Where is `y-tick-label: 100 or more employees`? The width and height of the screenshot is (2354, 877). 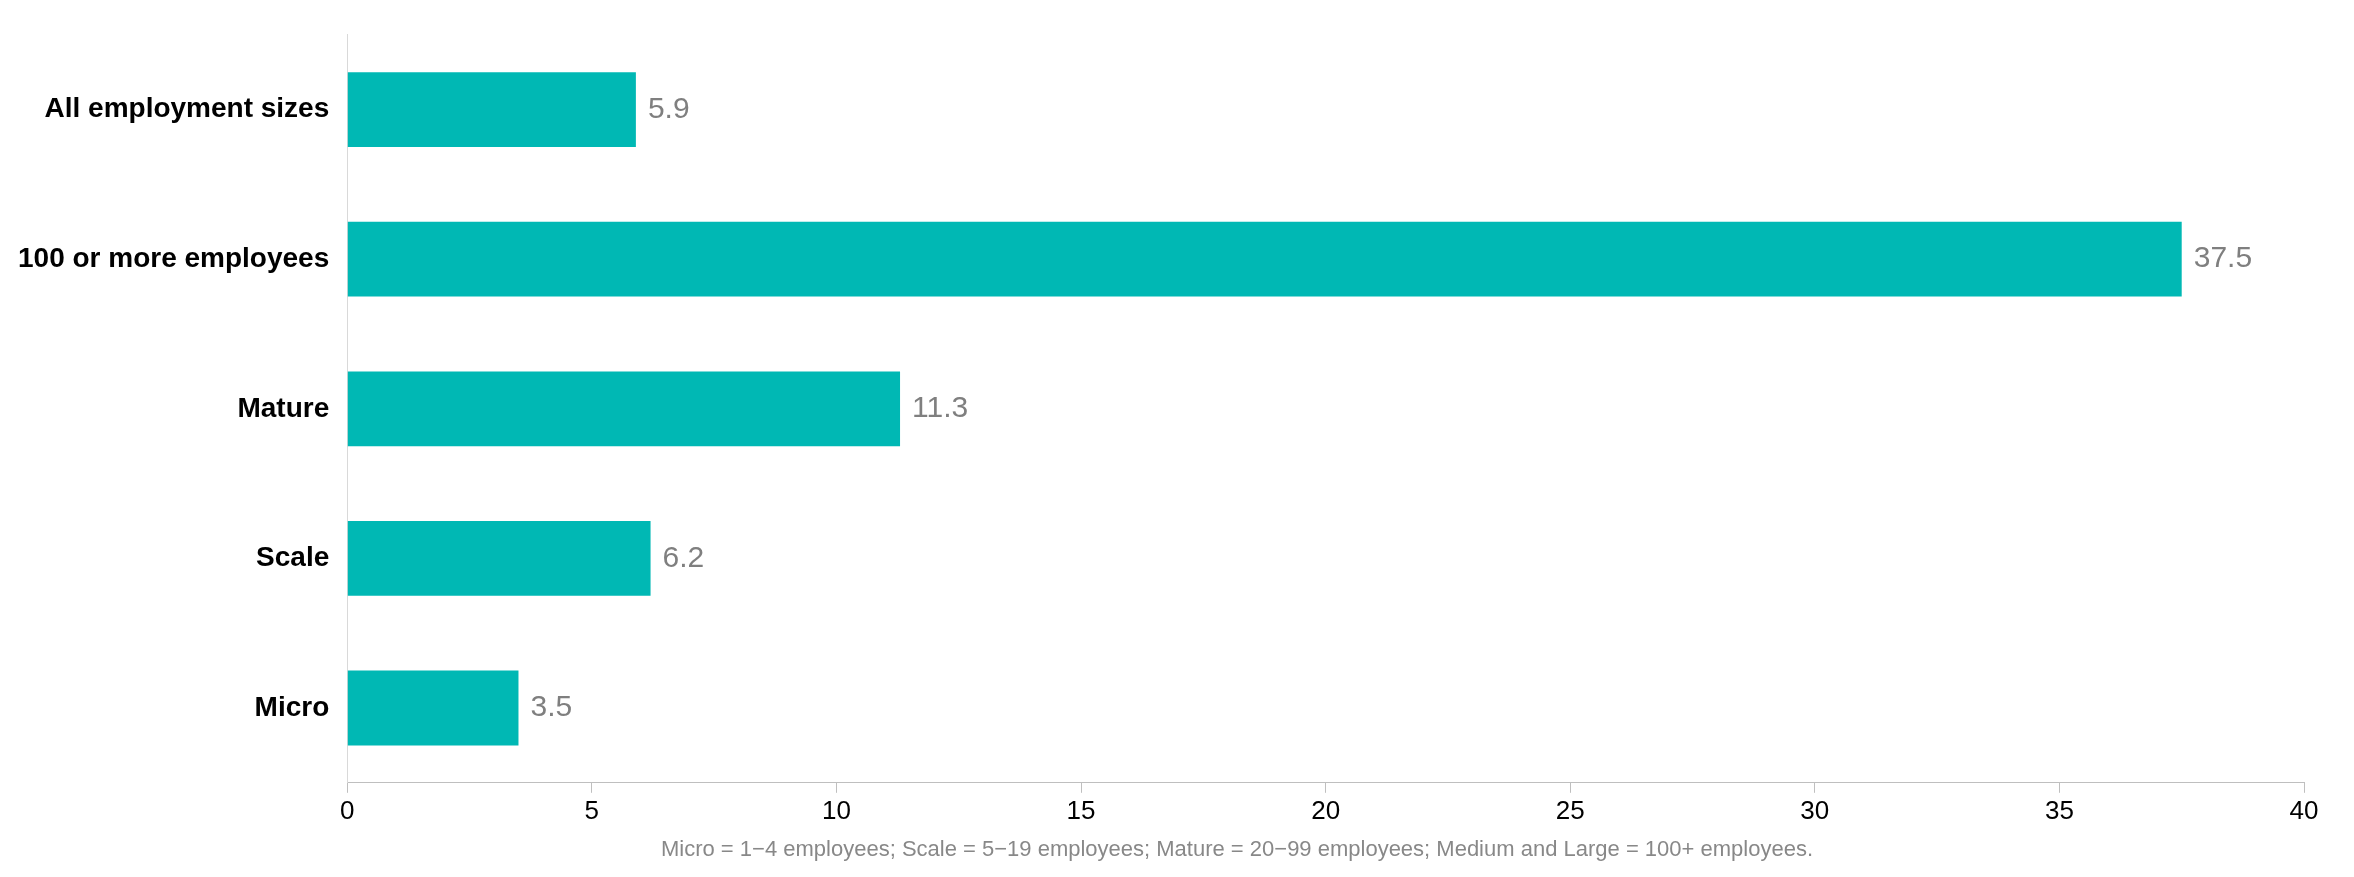
y-tick-label: 100 or more employees is located at coordinates (173, 257).